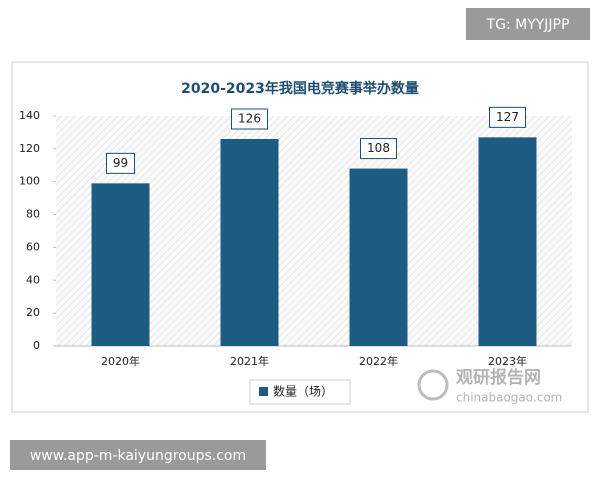 This screenshot has height=480, width=600. Describe the element at coordinates (120, 361) in the screenshot. I see `x-tick-label: 2020年` at that location.